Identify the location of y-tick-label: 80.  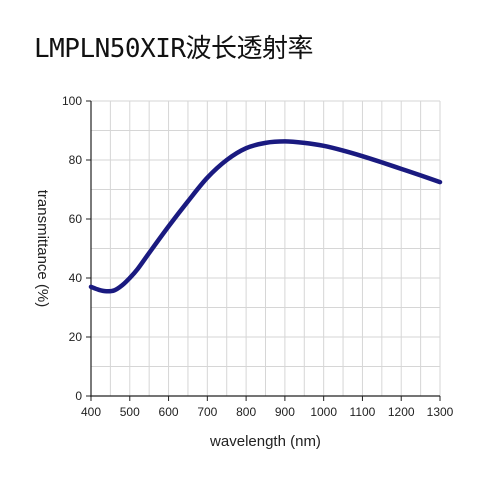
(76, 160).